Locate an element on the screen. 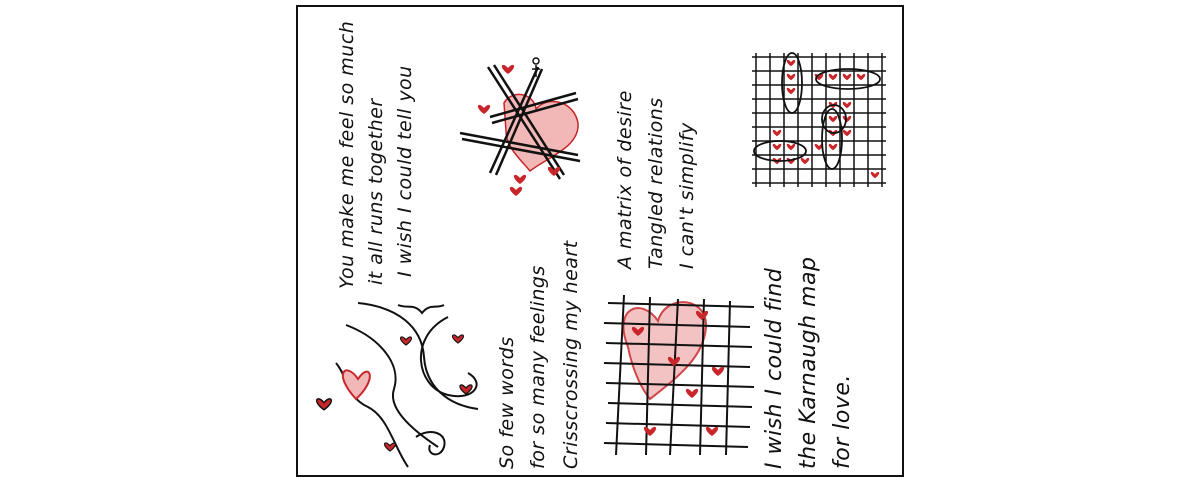 Image resolution: width=1200 pixels, height=482 pixels. tangled-grid-heart-drawing is located at coordinates (679, 375).